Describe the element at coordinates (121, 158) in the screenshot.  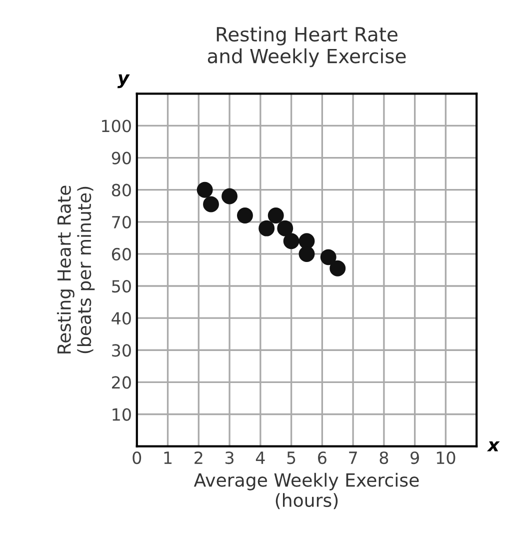
I see `y-tick-label: 90` at that location.